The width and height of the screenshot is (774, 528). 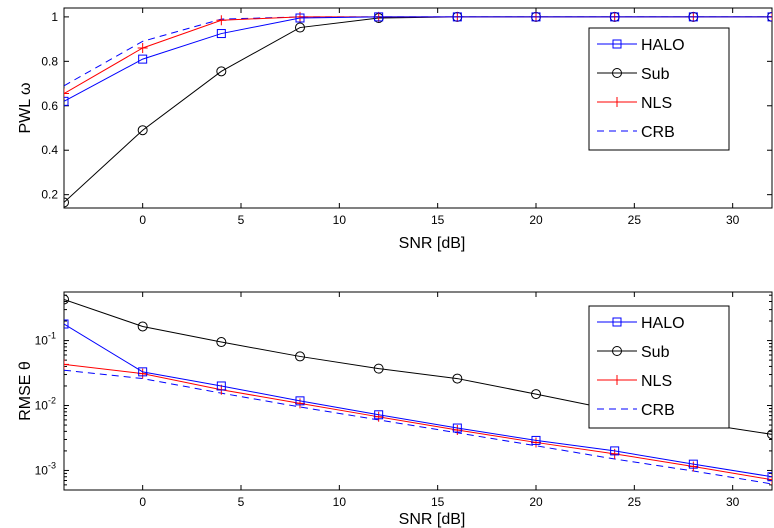 I want to click on y-tick-exponent: -2, so click(x=52, y=401).